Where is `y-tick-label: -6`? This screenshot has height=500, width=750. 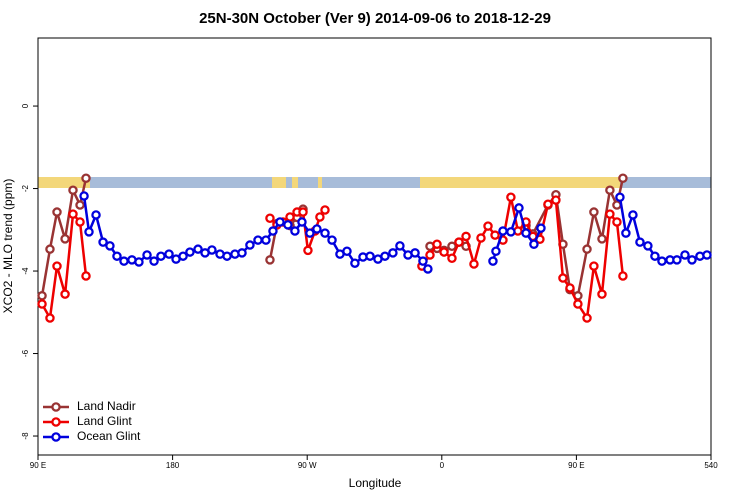
y-tick-label: -6 is located at coordinates (25, 353).